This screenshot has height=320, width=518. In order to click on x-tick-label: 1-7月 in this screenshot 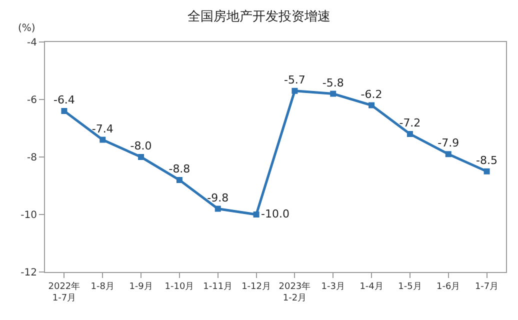, I will do `click(486, 287)`.